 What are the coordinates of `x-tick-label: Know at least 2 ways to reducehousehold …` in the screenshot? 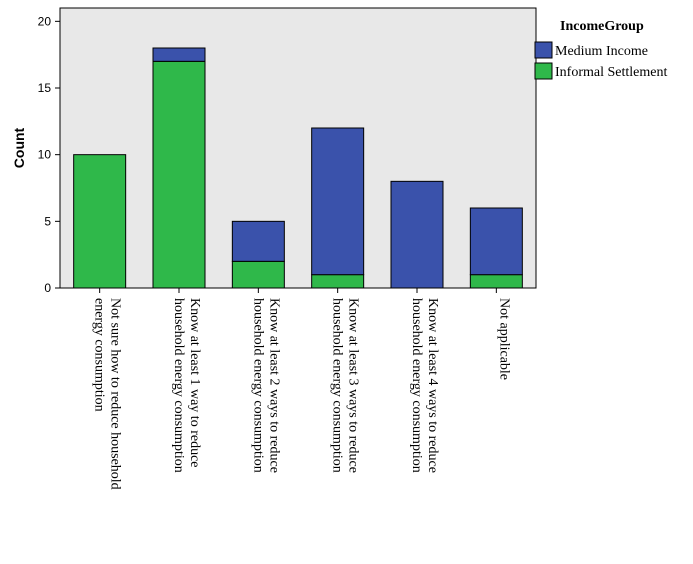 It's located at (265, 385).